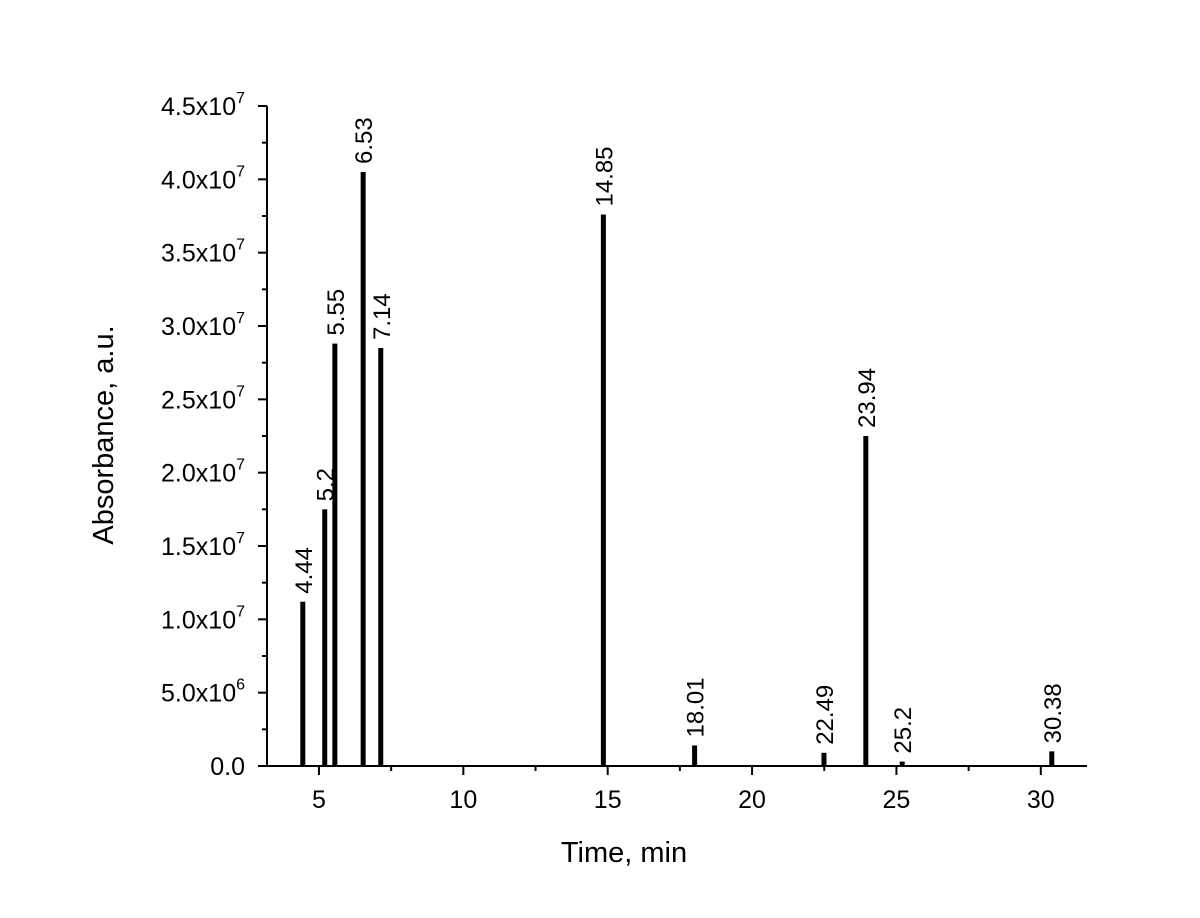 The height and width of the screenshot is (918, 1200). What do you see at coordinates (897, 800) in the screenshot?
I see `x-tick-label: 25` at bounding box center [897, 800].